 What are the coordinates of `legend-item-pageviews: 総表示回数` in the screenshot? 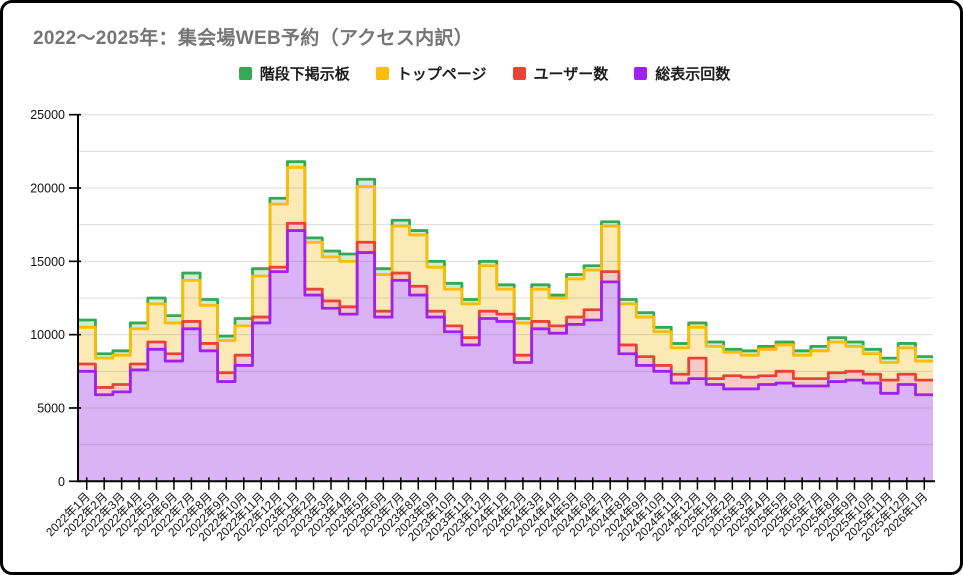 It's located at (682, 73).